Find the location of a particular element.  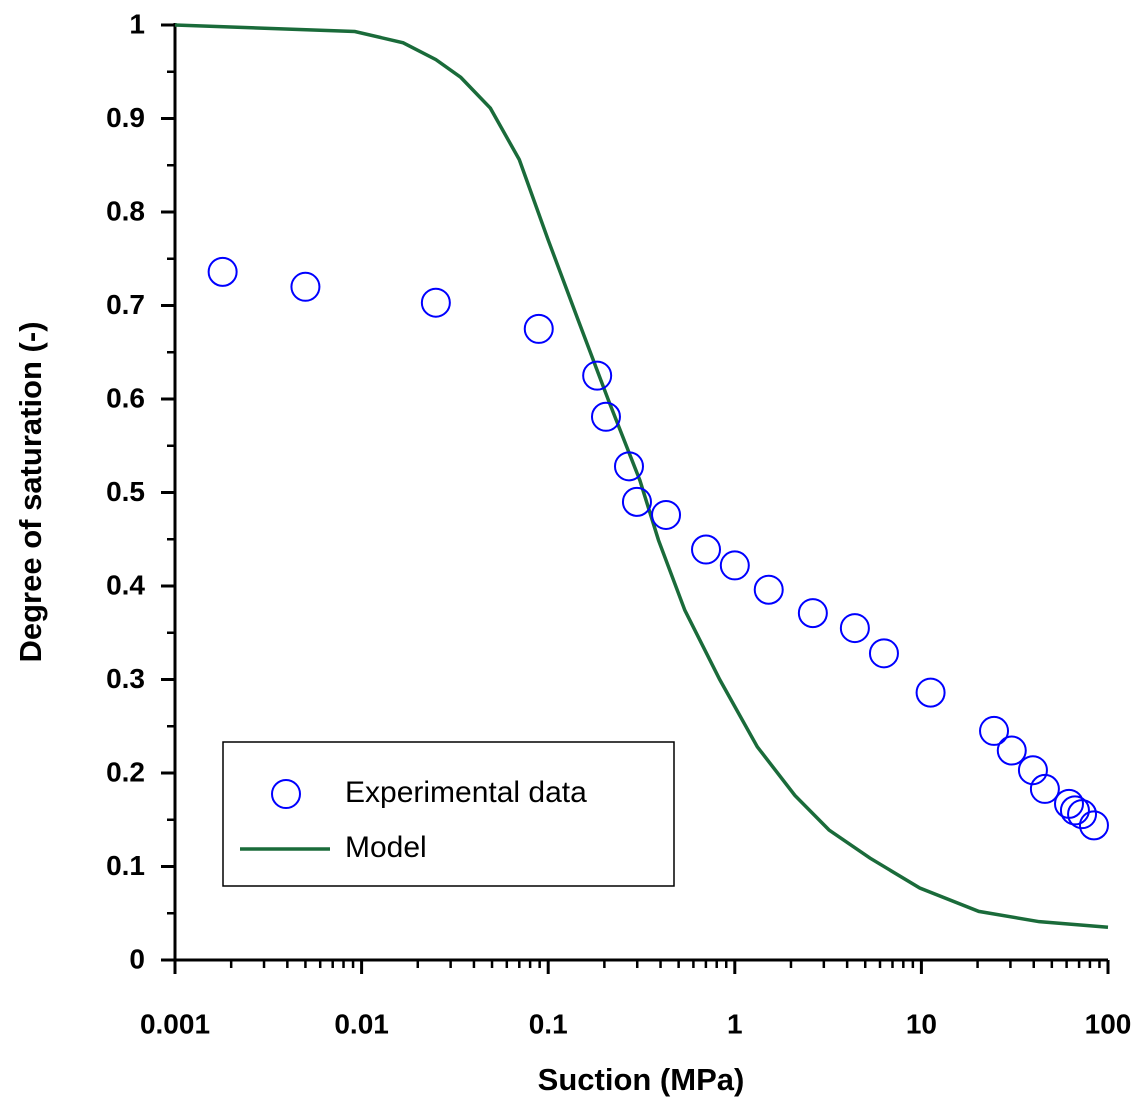

y-tick-label: 0.1 is located at coordinates (125, 865).